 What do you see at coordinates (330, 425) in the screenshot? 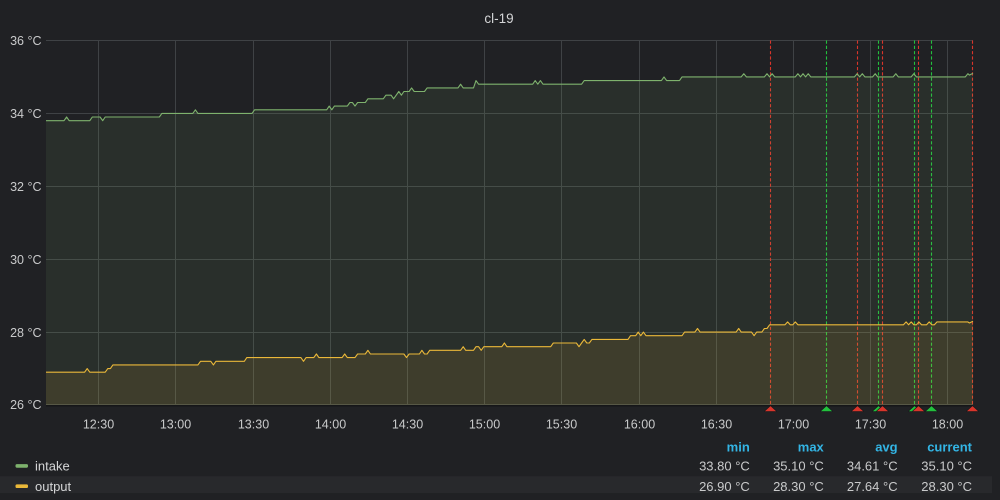
I see `svg-text: 14:00` at bounding box center [330, 425].